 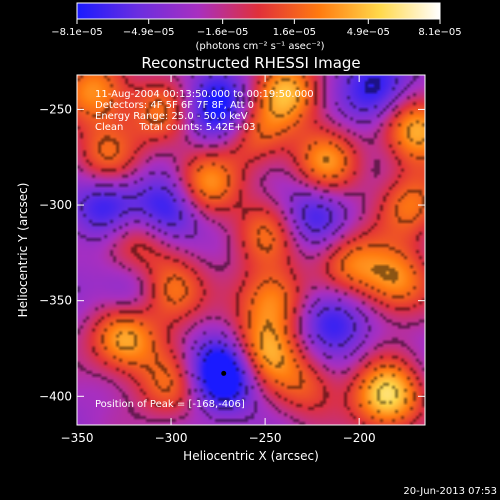 I want to click on y-tick-label: −300, so click(x=55, y=205).